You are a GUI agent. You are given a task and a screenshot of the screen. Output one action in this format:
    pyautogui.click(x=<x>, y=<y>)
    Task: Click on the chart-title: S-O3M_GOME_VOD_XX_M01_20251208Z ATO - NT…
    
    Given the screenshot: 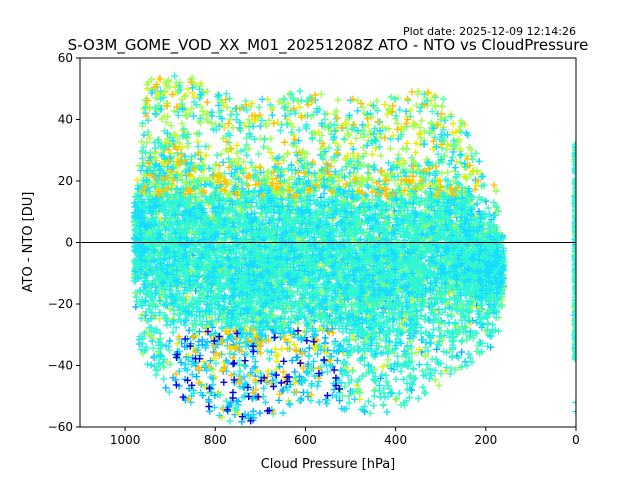 What is the action you would take?
    pyautogui.click(x=328, y=45)
    